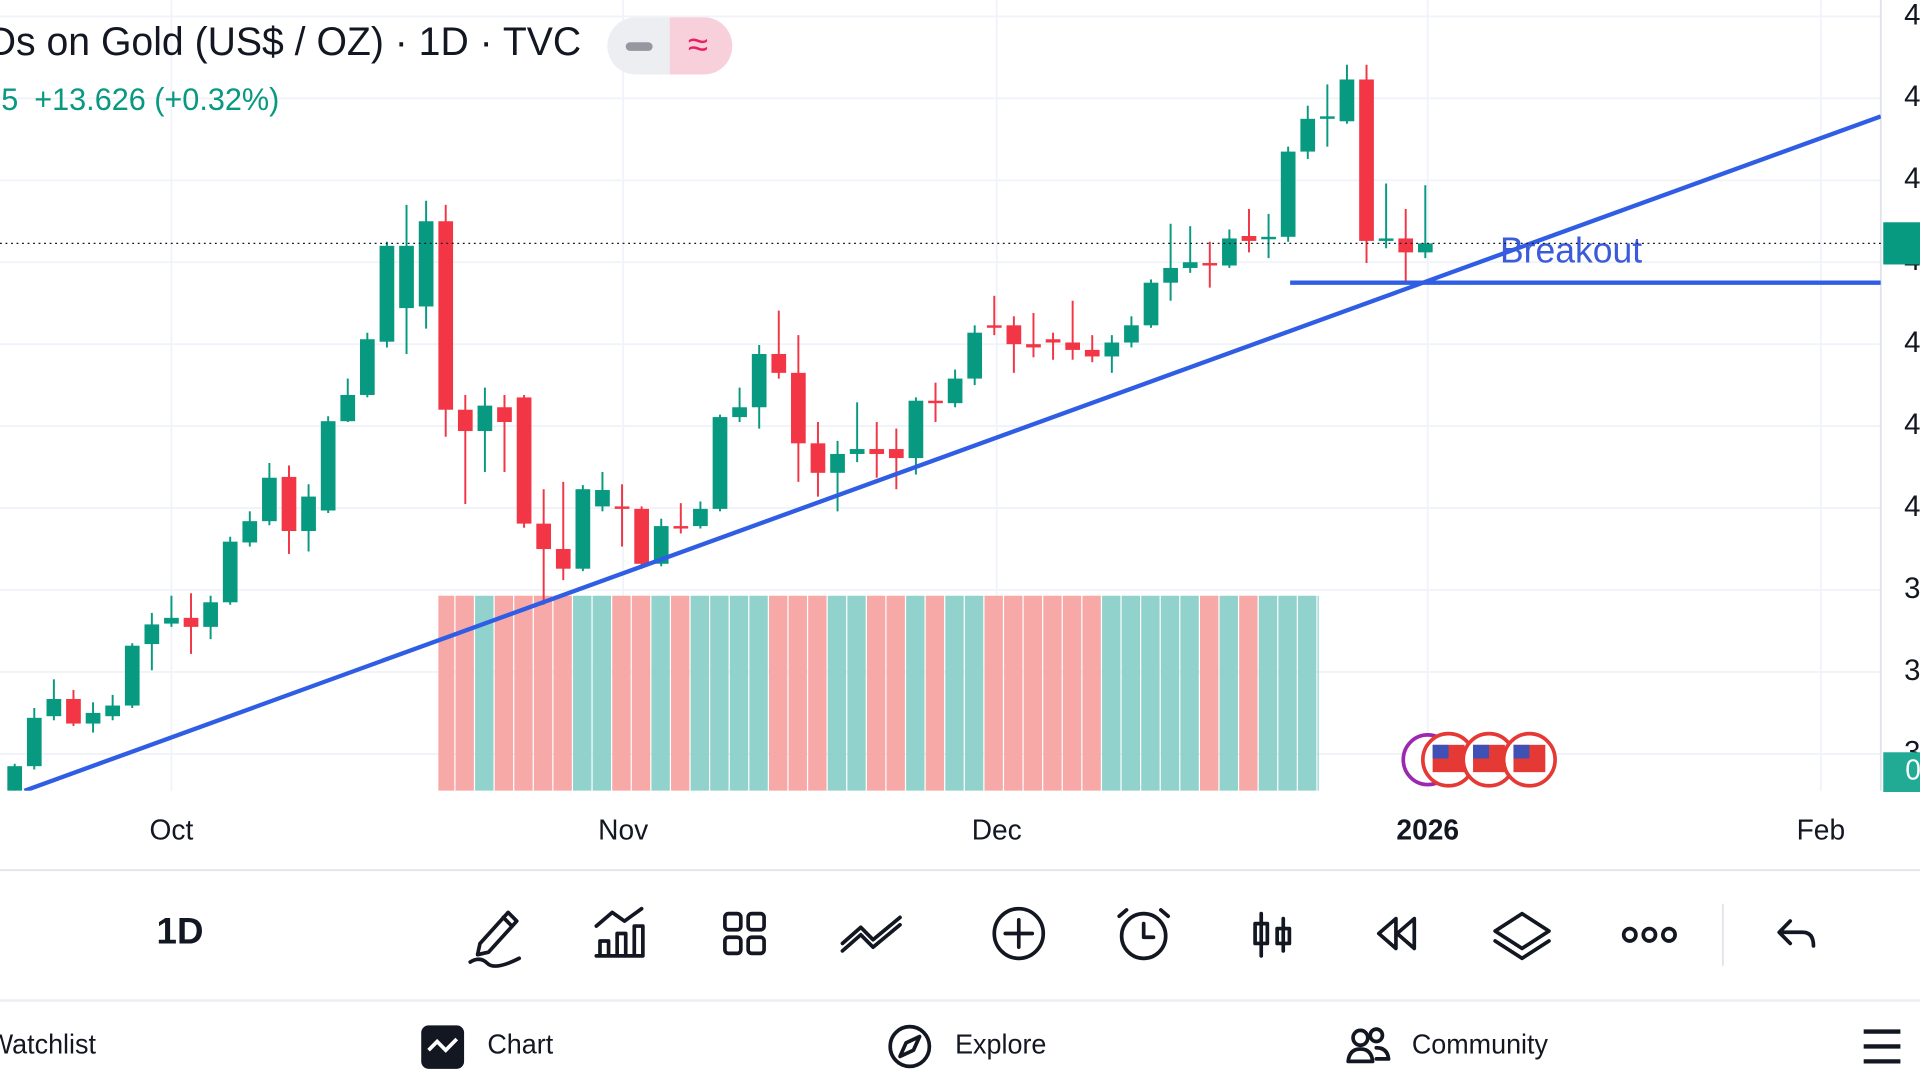 This screenshot has width=1920, height=1080. What do you see at coordinates (1912, 424) in the screenshot?
I see `y-tick-label: 4,100` at bounding box center [1912, 424].